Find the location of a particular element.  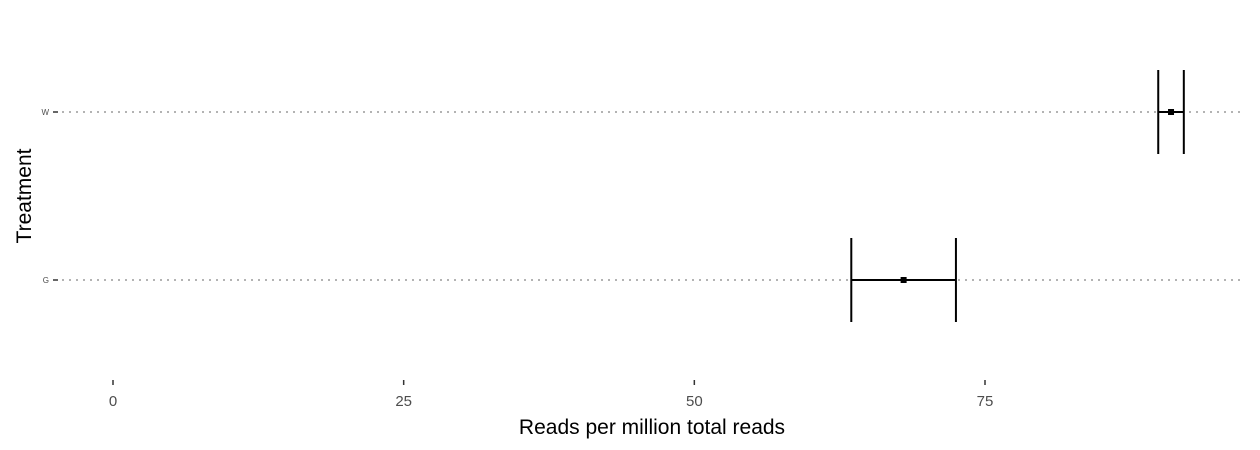

x-axis-tick-labels: 0 25 50 75 is located at coordinates (551, 401).